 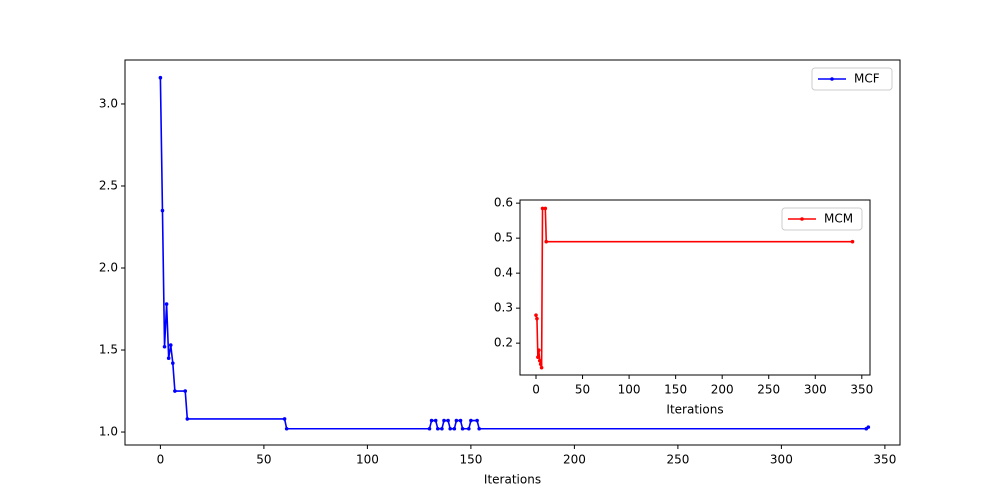 What do you see at coordinates (503, 343) in the screenshot?
I see `y-tick-label: 0.2` at bounding box center [503, 343].